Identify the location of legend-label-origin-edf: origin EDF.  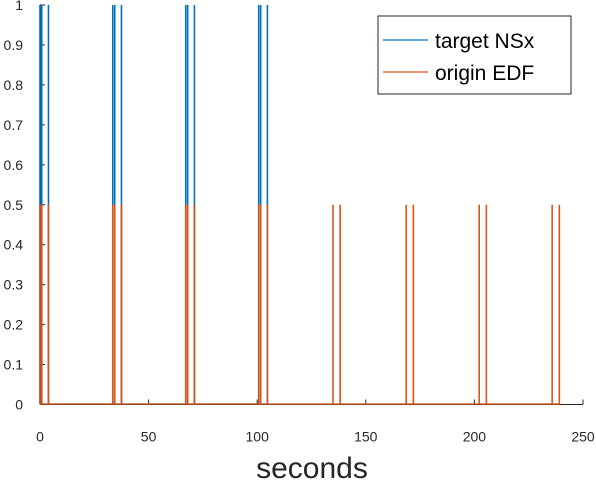
(484, 73).